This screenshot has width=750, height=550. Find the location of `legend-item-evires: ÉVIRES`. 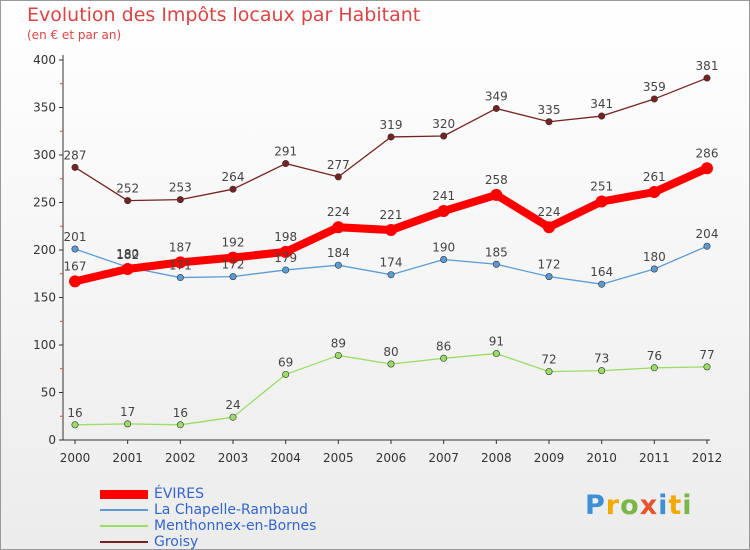

legend-item-evires: ÉVIRES is located at coordinates (208, 494).